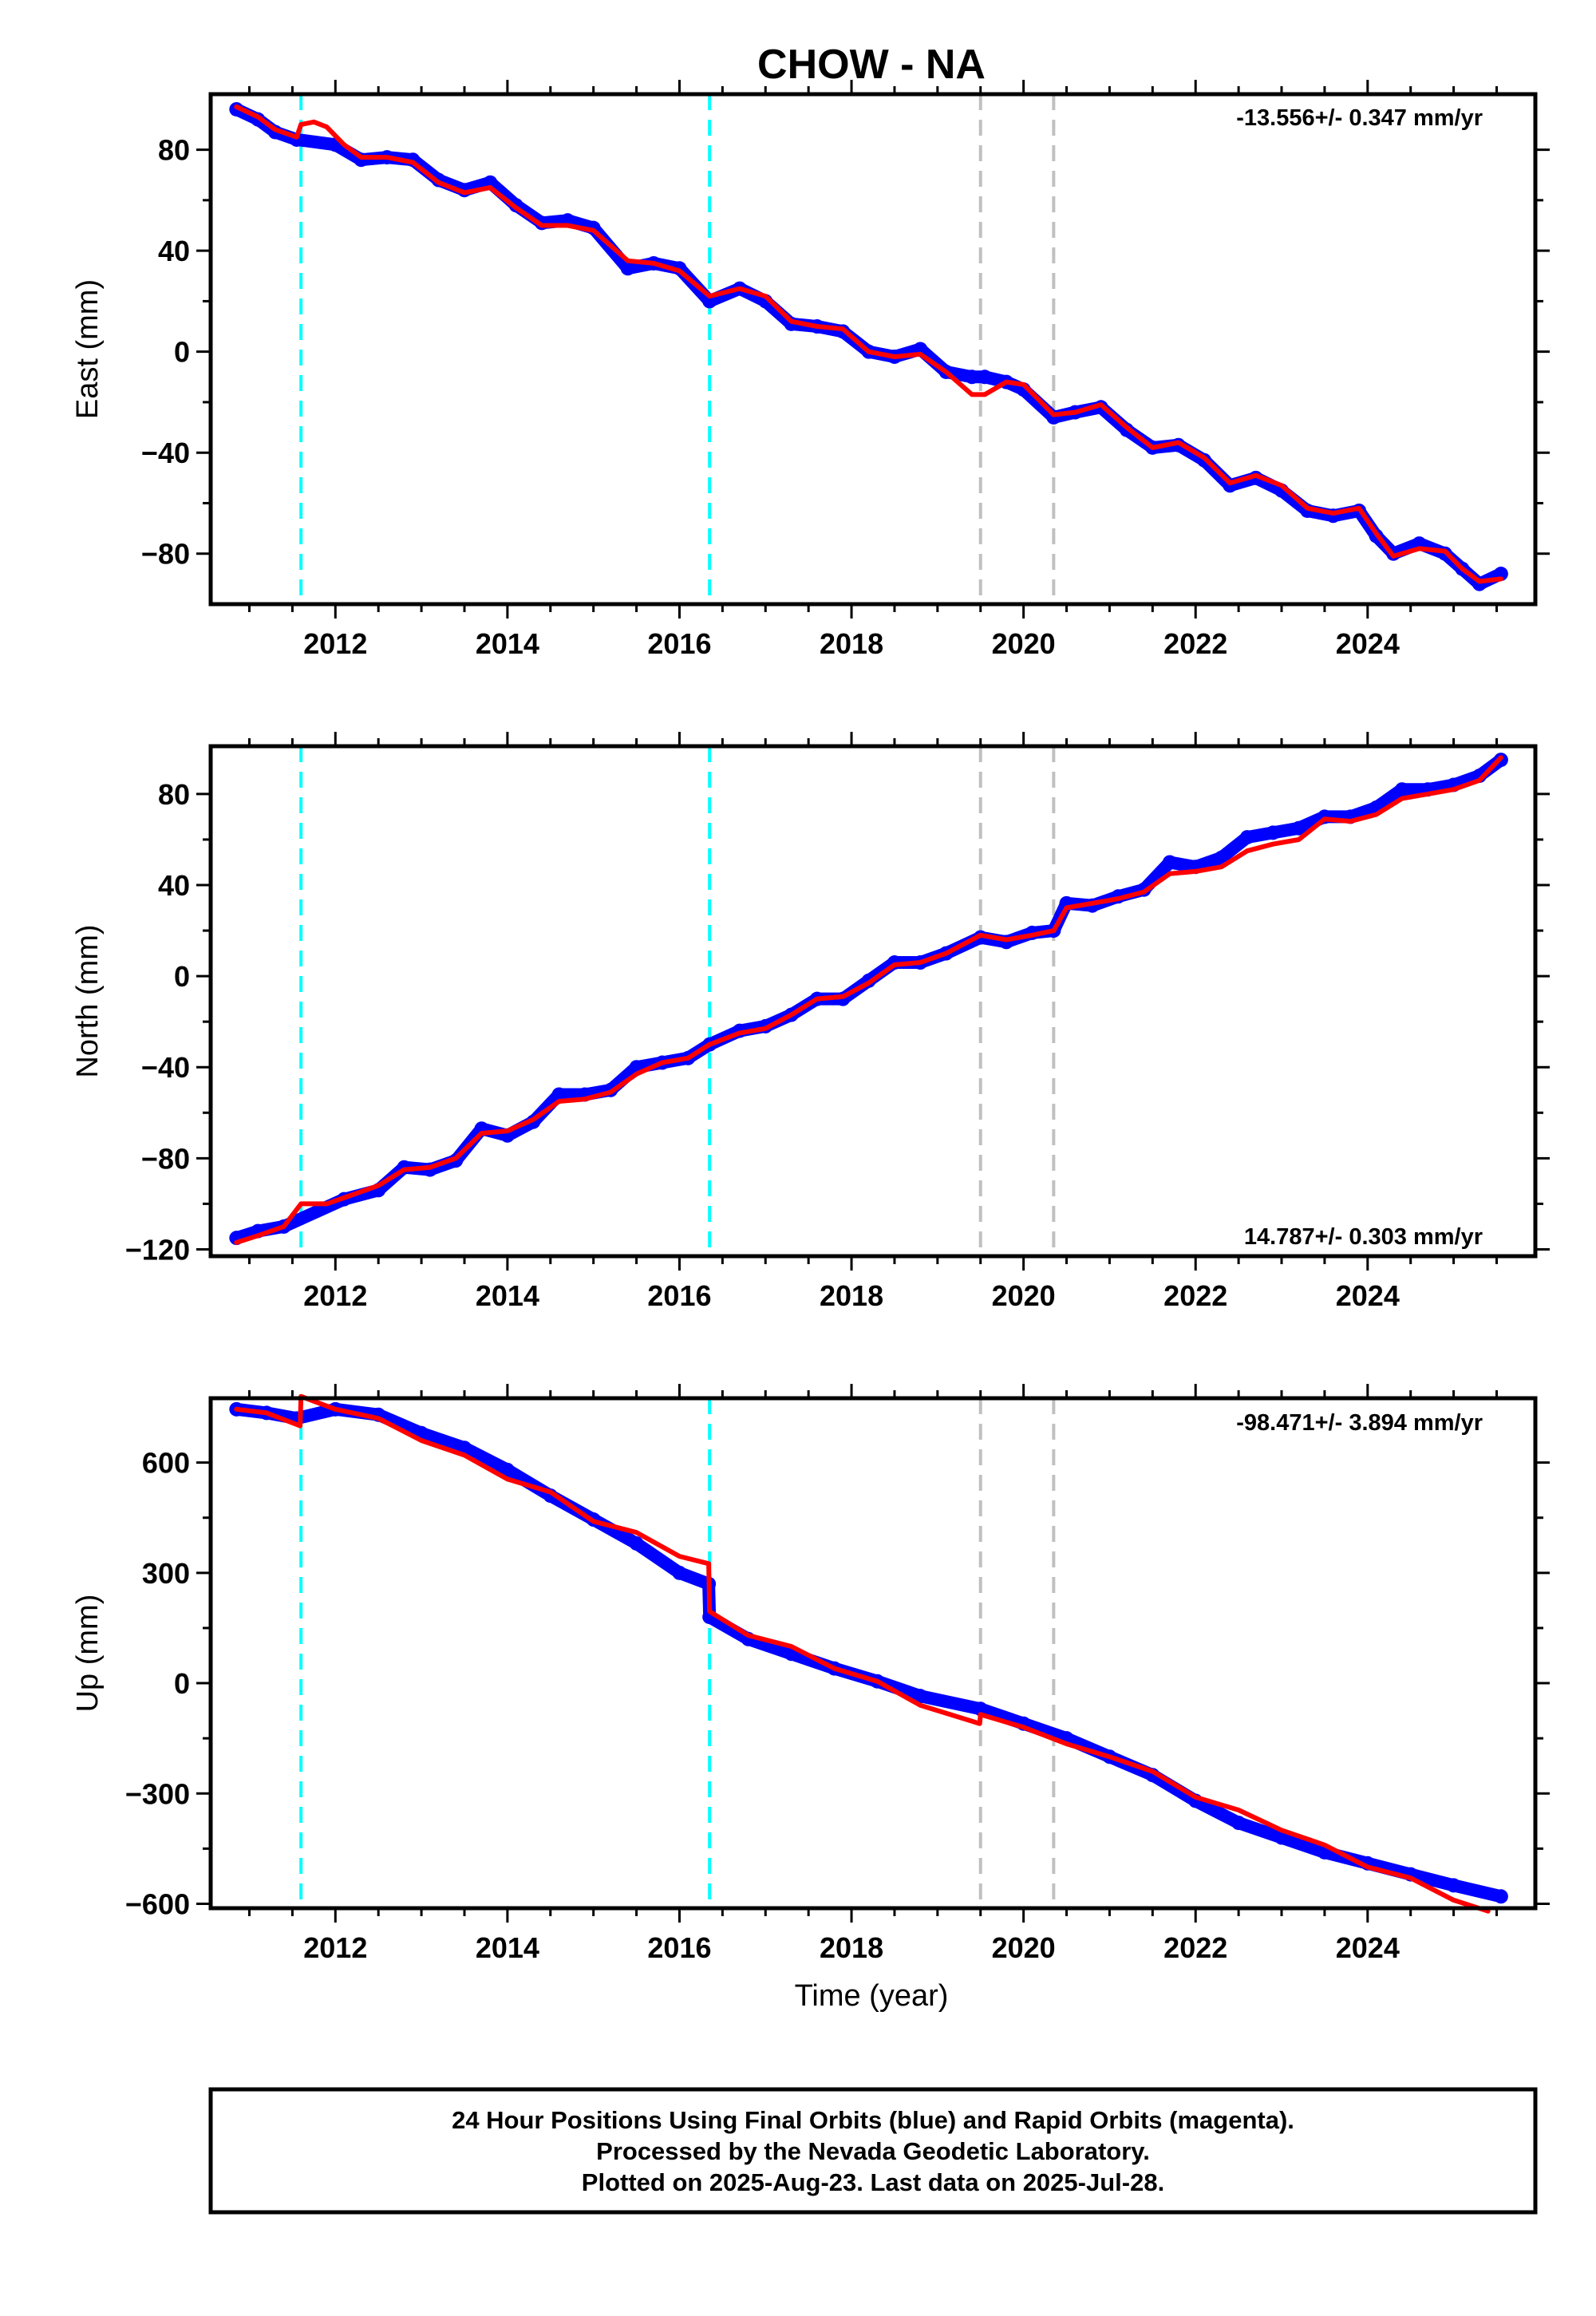  What do you see at coordinates (872, 1996) in the screenshot?
I see `x-axis-label: Time (year)` at bounding box center [872, 1996].